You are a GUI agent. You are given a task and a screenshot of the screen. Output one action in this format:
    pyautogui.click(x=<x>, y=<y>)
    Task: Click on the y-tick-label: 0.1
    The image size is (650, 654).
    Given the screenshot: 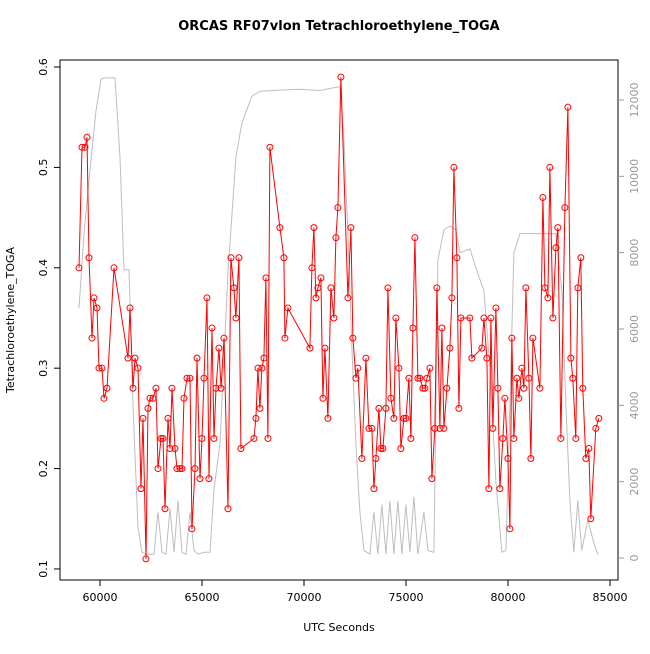 What is the action you would take?
    pyautogui.click(x=43, y=569)
    